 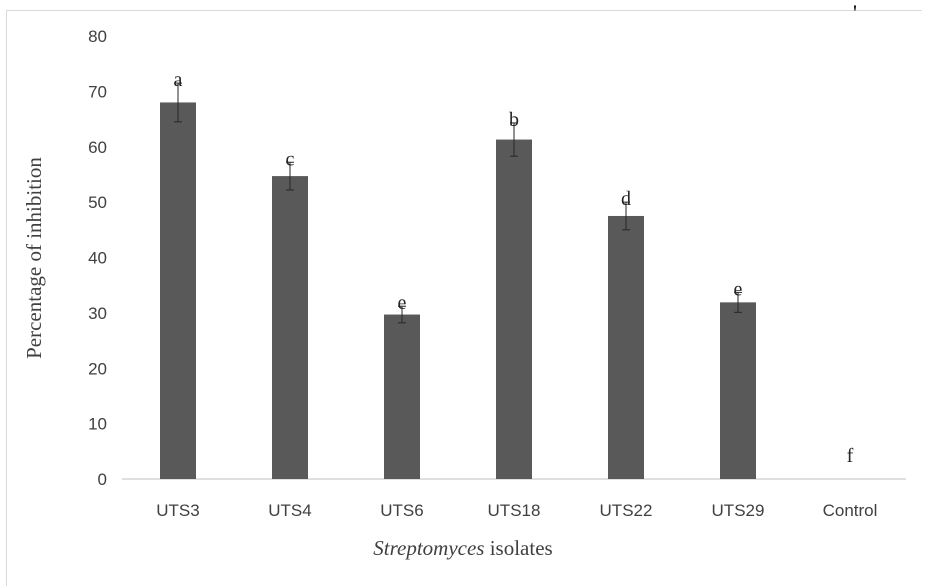 What do you see at coordinates (97, 36) in the screenshot?
I see `y-tick-label: 80` at bounding box center [97, 36].